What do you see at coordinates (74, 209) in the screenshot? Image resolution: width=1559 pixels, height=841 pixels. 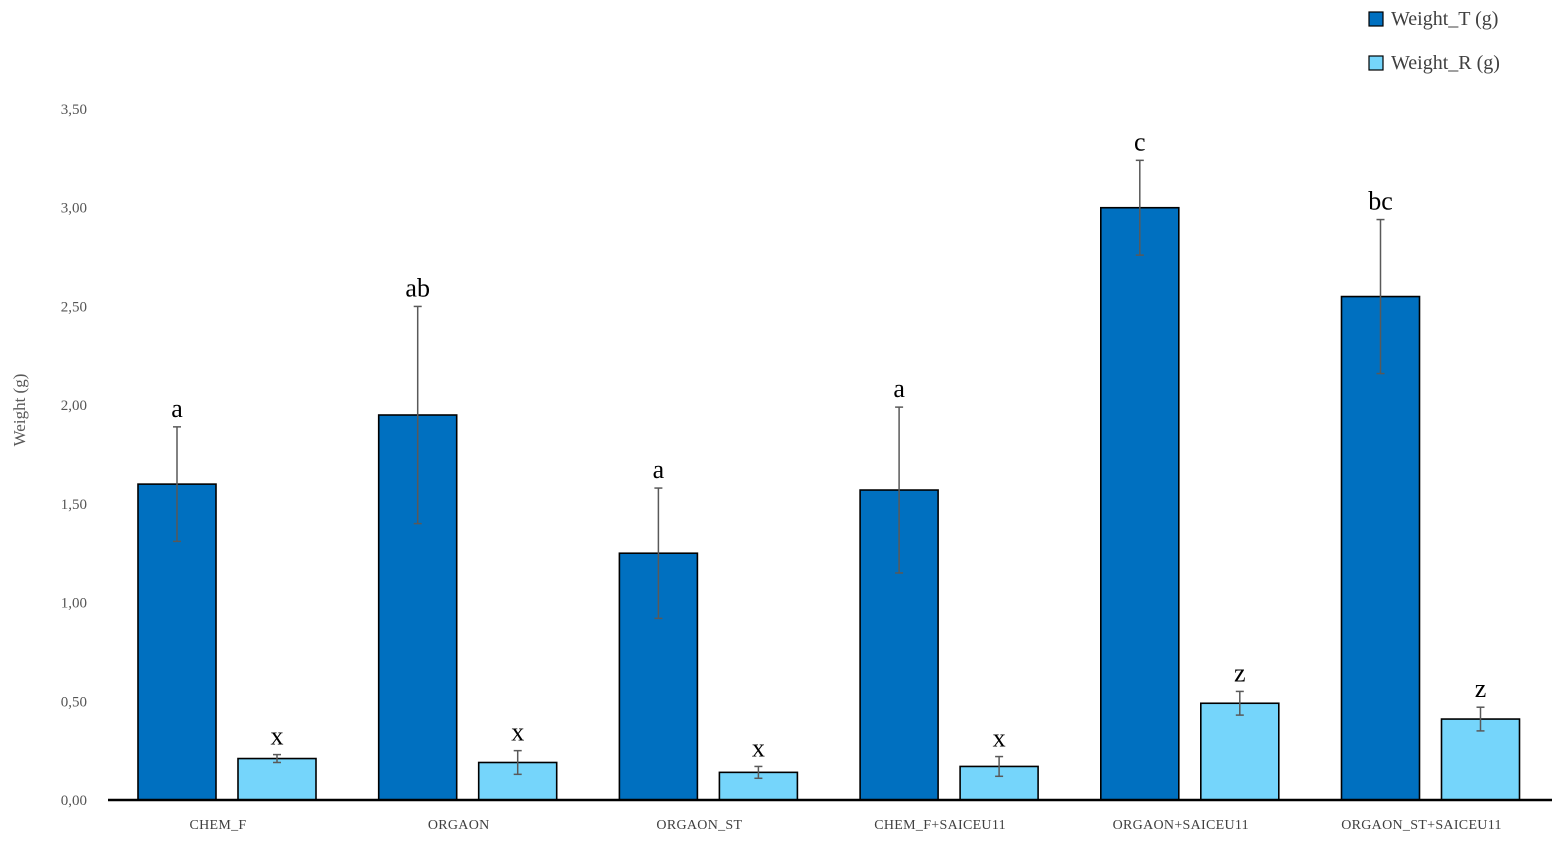 I see `y-tick-label: 3,00` at bounding box center [74, 209].